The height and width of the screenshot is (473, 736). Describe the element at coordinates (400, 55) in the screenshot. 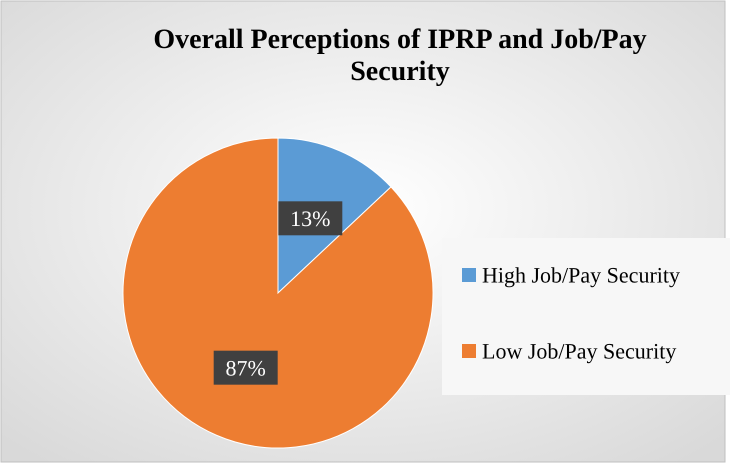

I see `chart-title: Overall Perceptions of IPRP and Job/Pay Security` at that location.